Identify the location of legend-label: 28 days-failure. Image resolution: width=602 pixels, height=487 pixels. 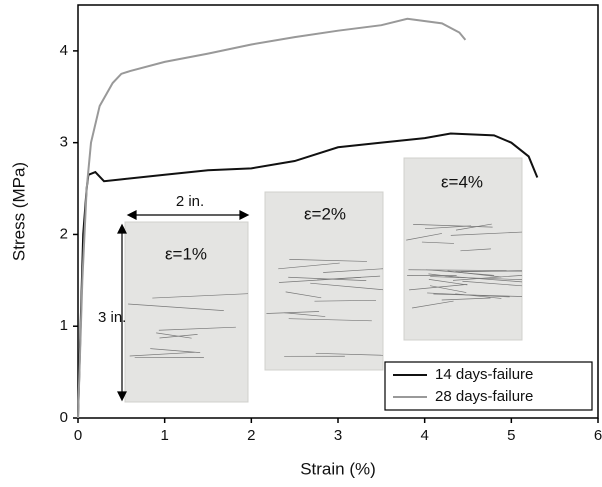
(484, 396).